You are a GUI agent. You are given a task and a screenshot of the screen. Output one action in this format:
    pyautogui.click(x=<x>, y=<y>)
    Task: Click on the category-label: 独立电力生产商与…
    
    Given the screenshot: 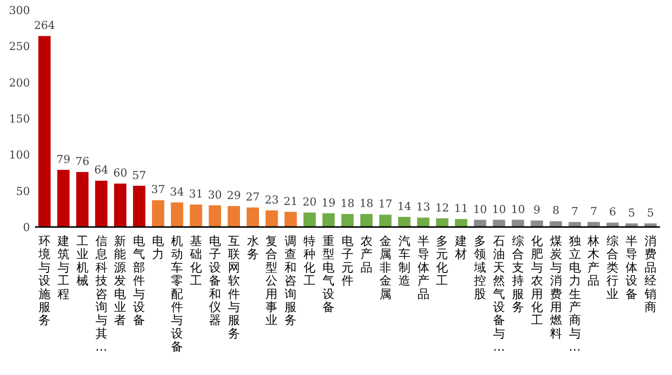 What is the action you would take?
    pyautogui.click(x=574, y=294)
    